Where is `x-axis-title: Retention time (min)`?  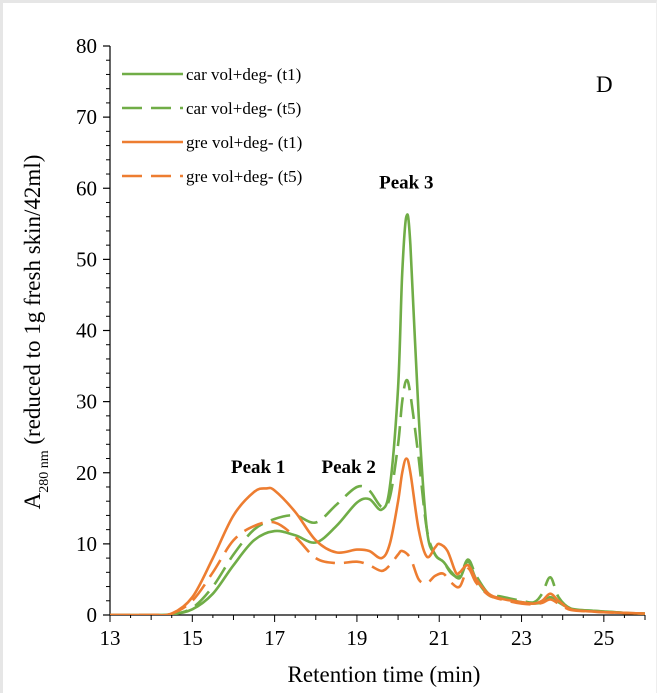 x-axis-title: Retention time (min) is located at coordinates (384, 674).